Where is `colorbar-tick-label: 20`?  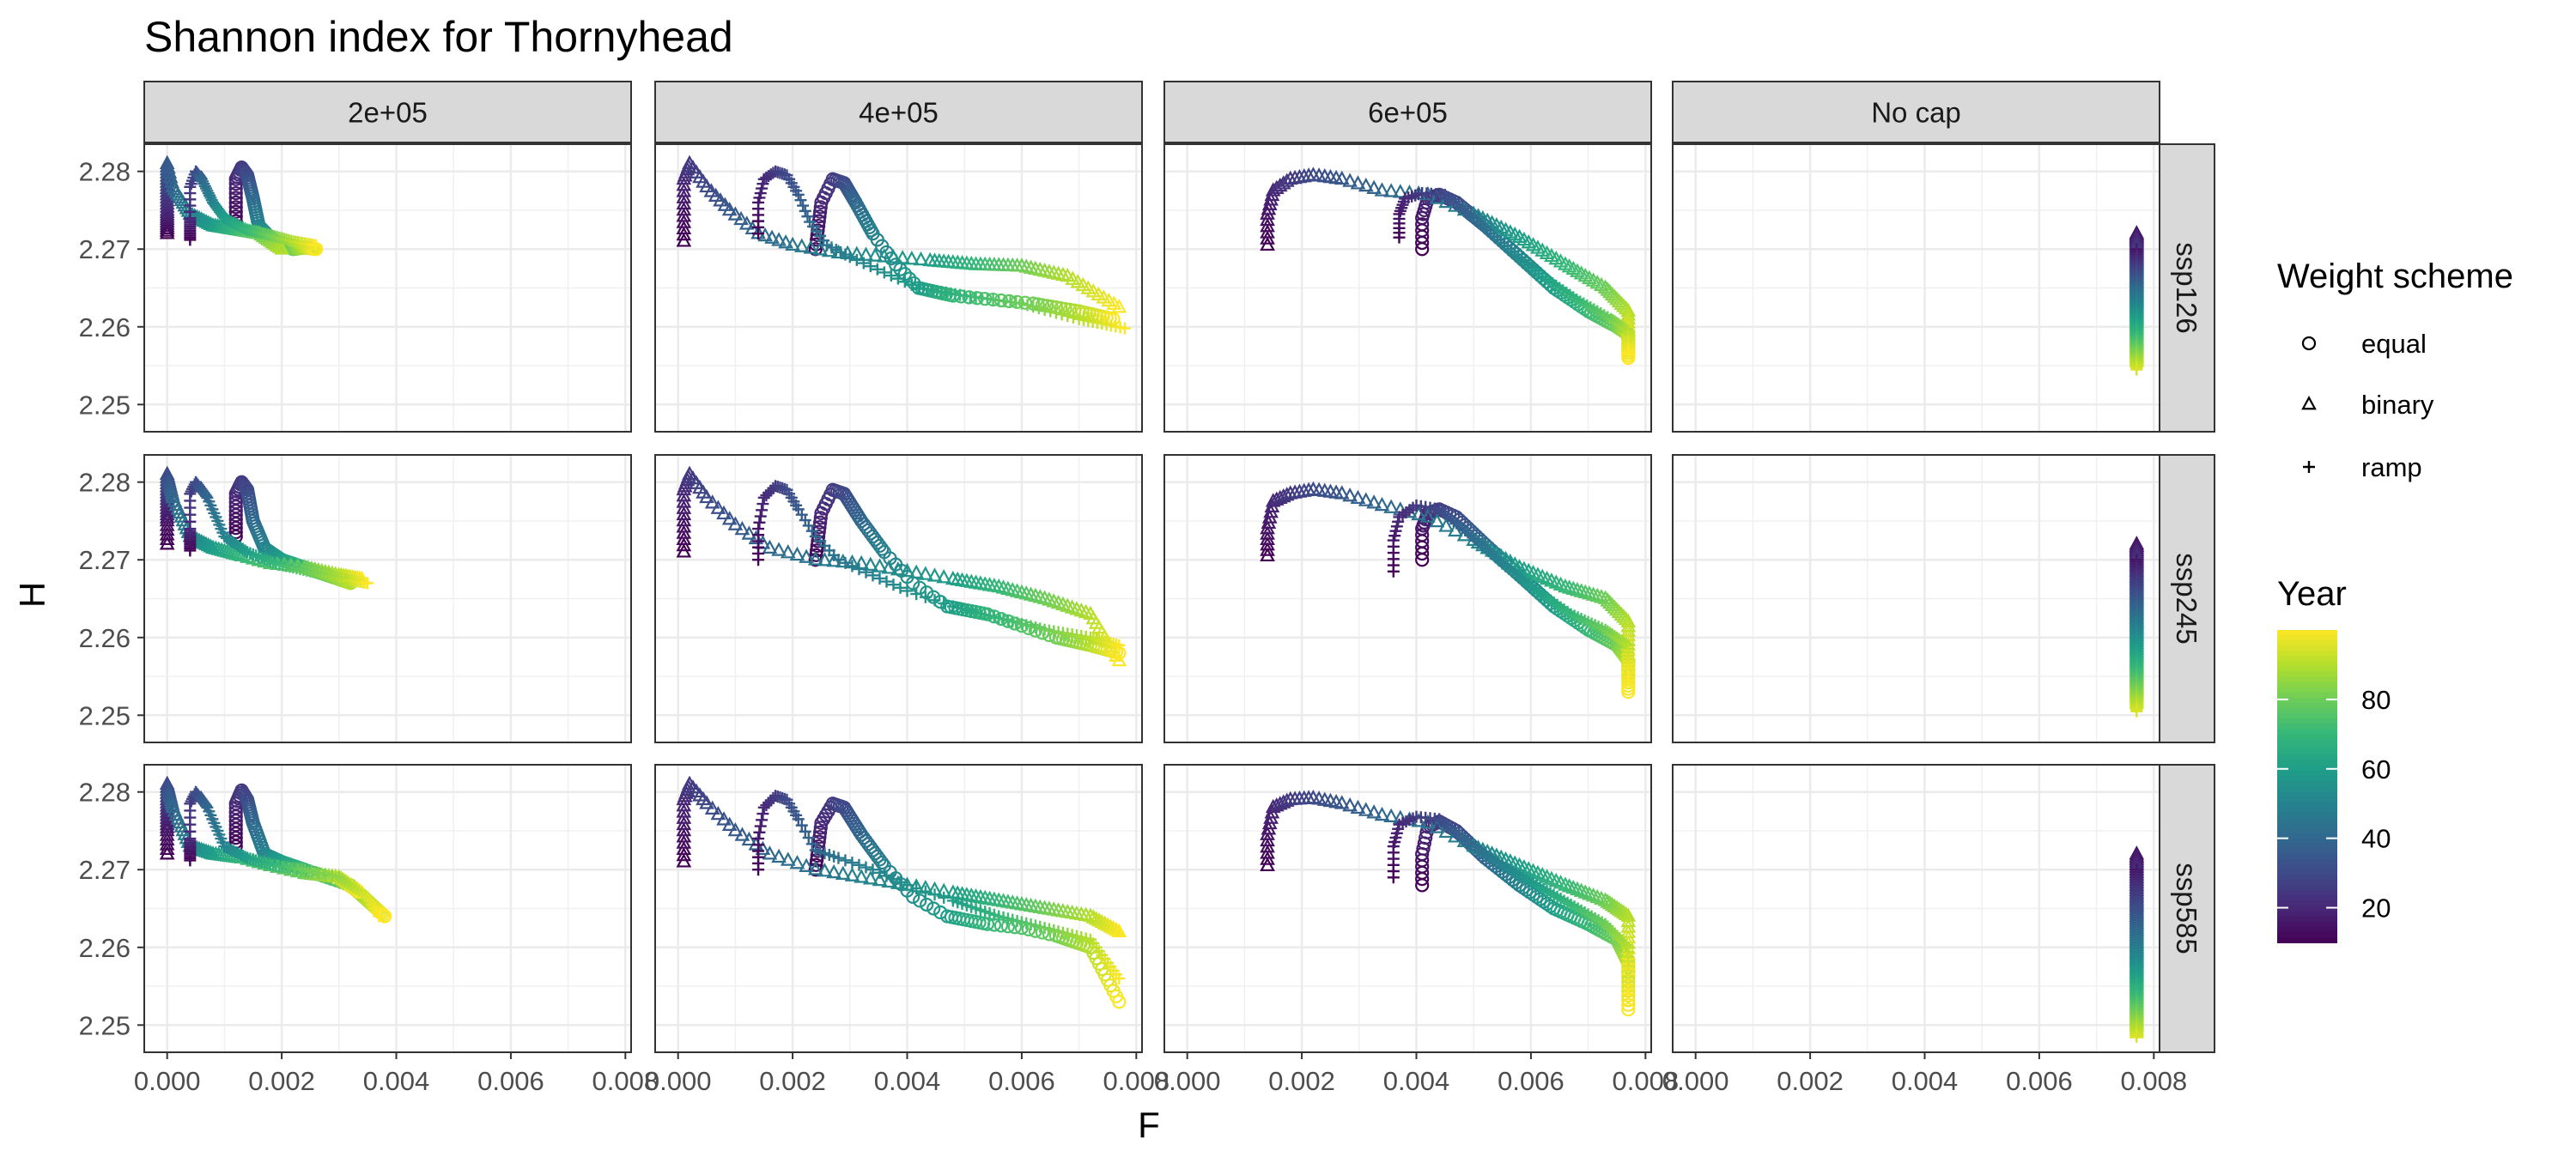 colorbar-tick-label: 20 is located at coordinates (2376, 908).